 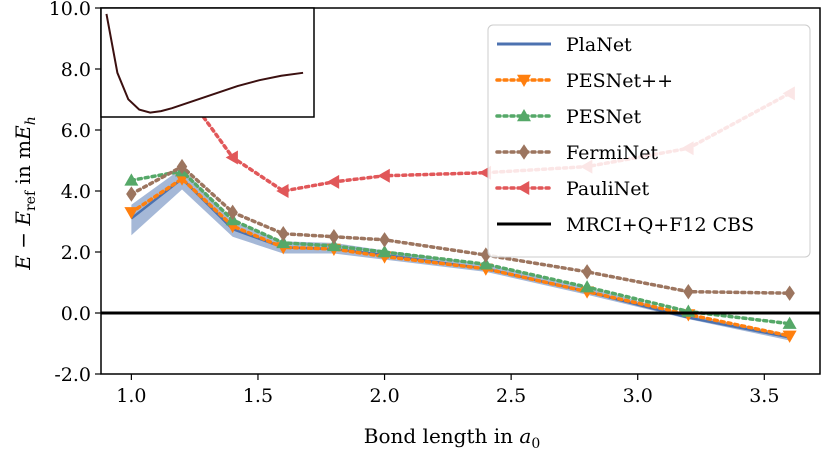 What do you see at coordinates (76, 253) in the screenshot?
I see `y-tick-label: 2.0` at bounding box center [76, 253].